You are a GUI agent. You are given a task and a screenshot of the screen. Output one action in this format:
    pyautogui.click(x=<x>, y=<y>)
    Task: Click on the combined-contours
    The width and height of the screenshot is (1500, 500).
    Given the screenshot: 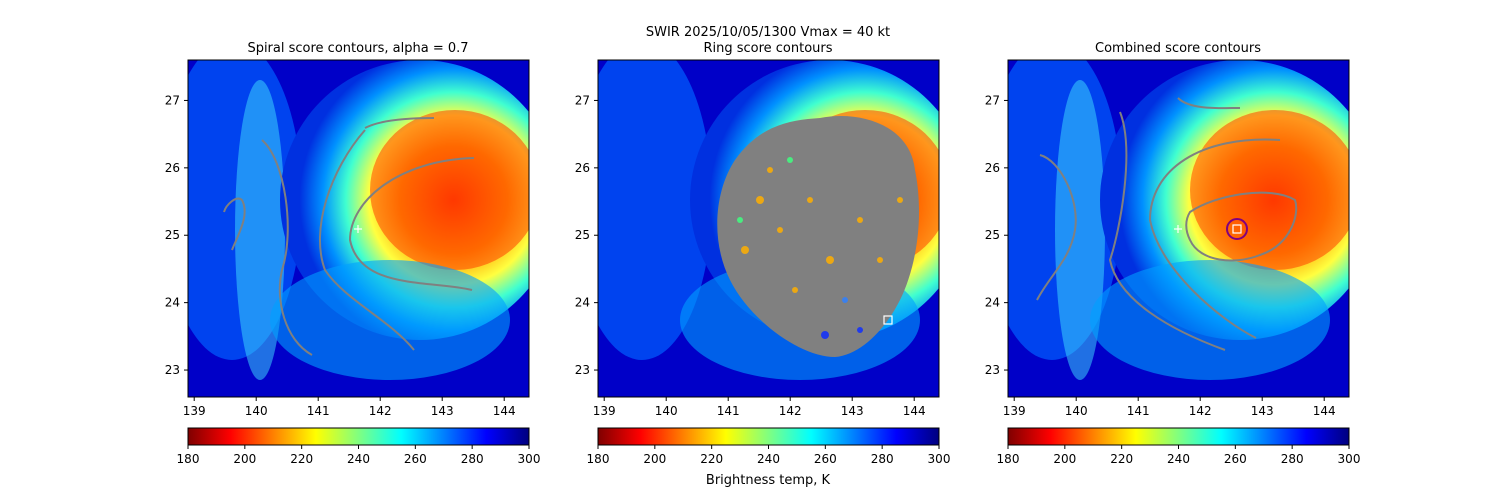 What is the action you would take?
    pyautogui.click(x=1167, y=224)
    